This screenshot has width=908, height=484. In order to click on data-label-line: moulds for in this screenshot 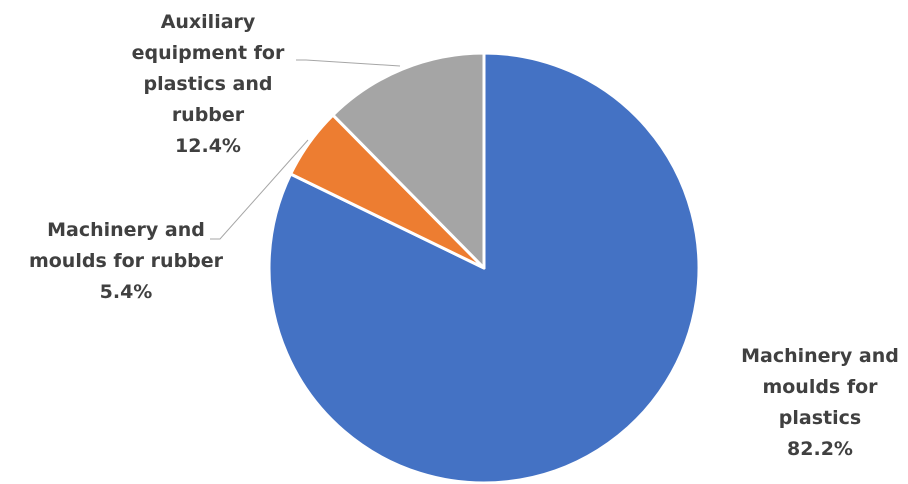, I will do `click(820, 387)`.